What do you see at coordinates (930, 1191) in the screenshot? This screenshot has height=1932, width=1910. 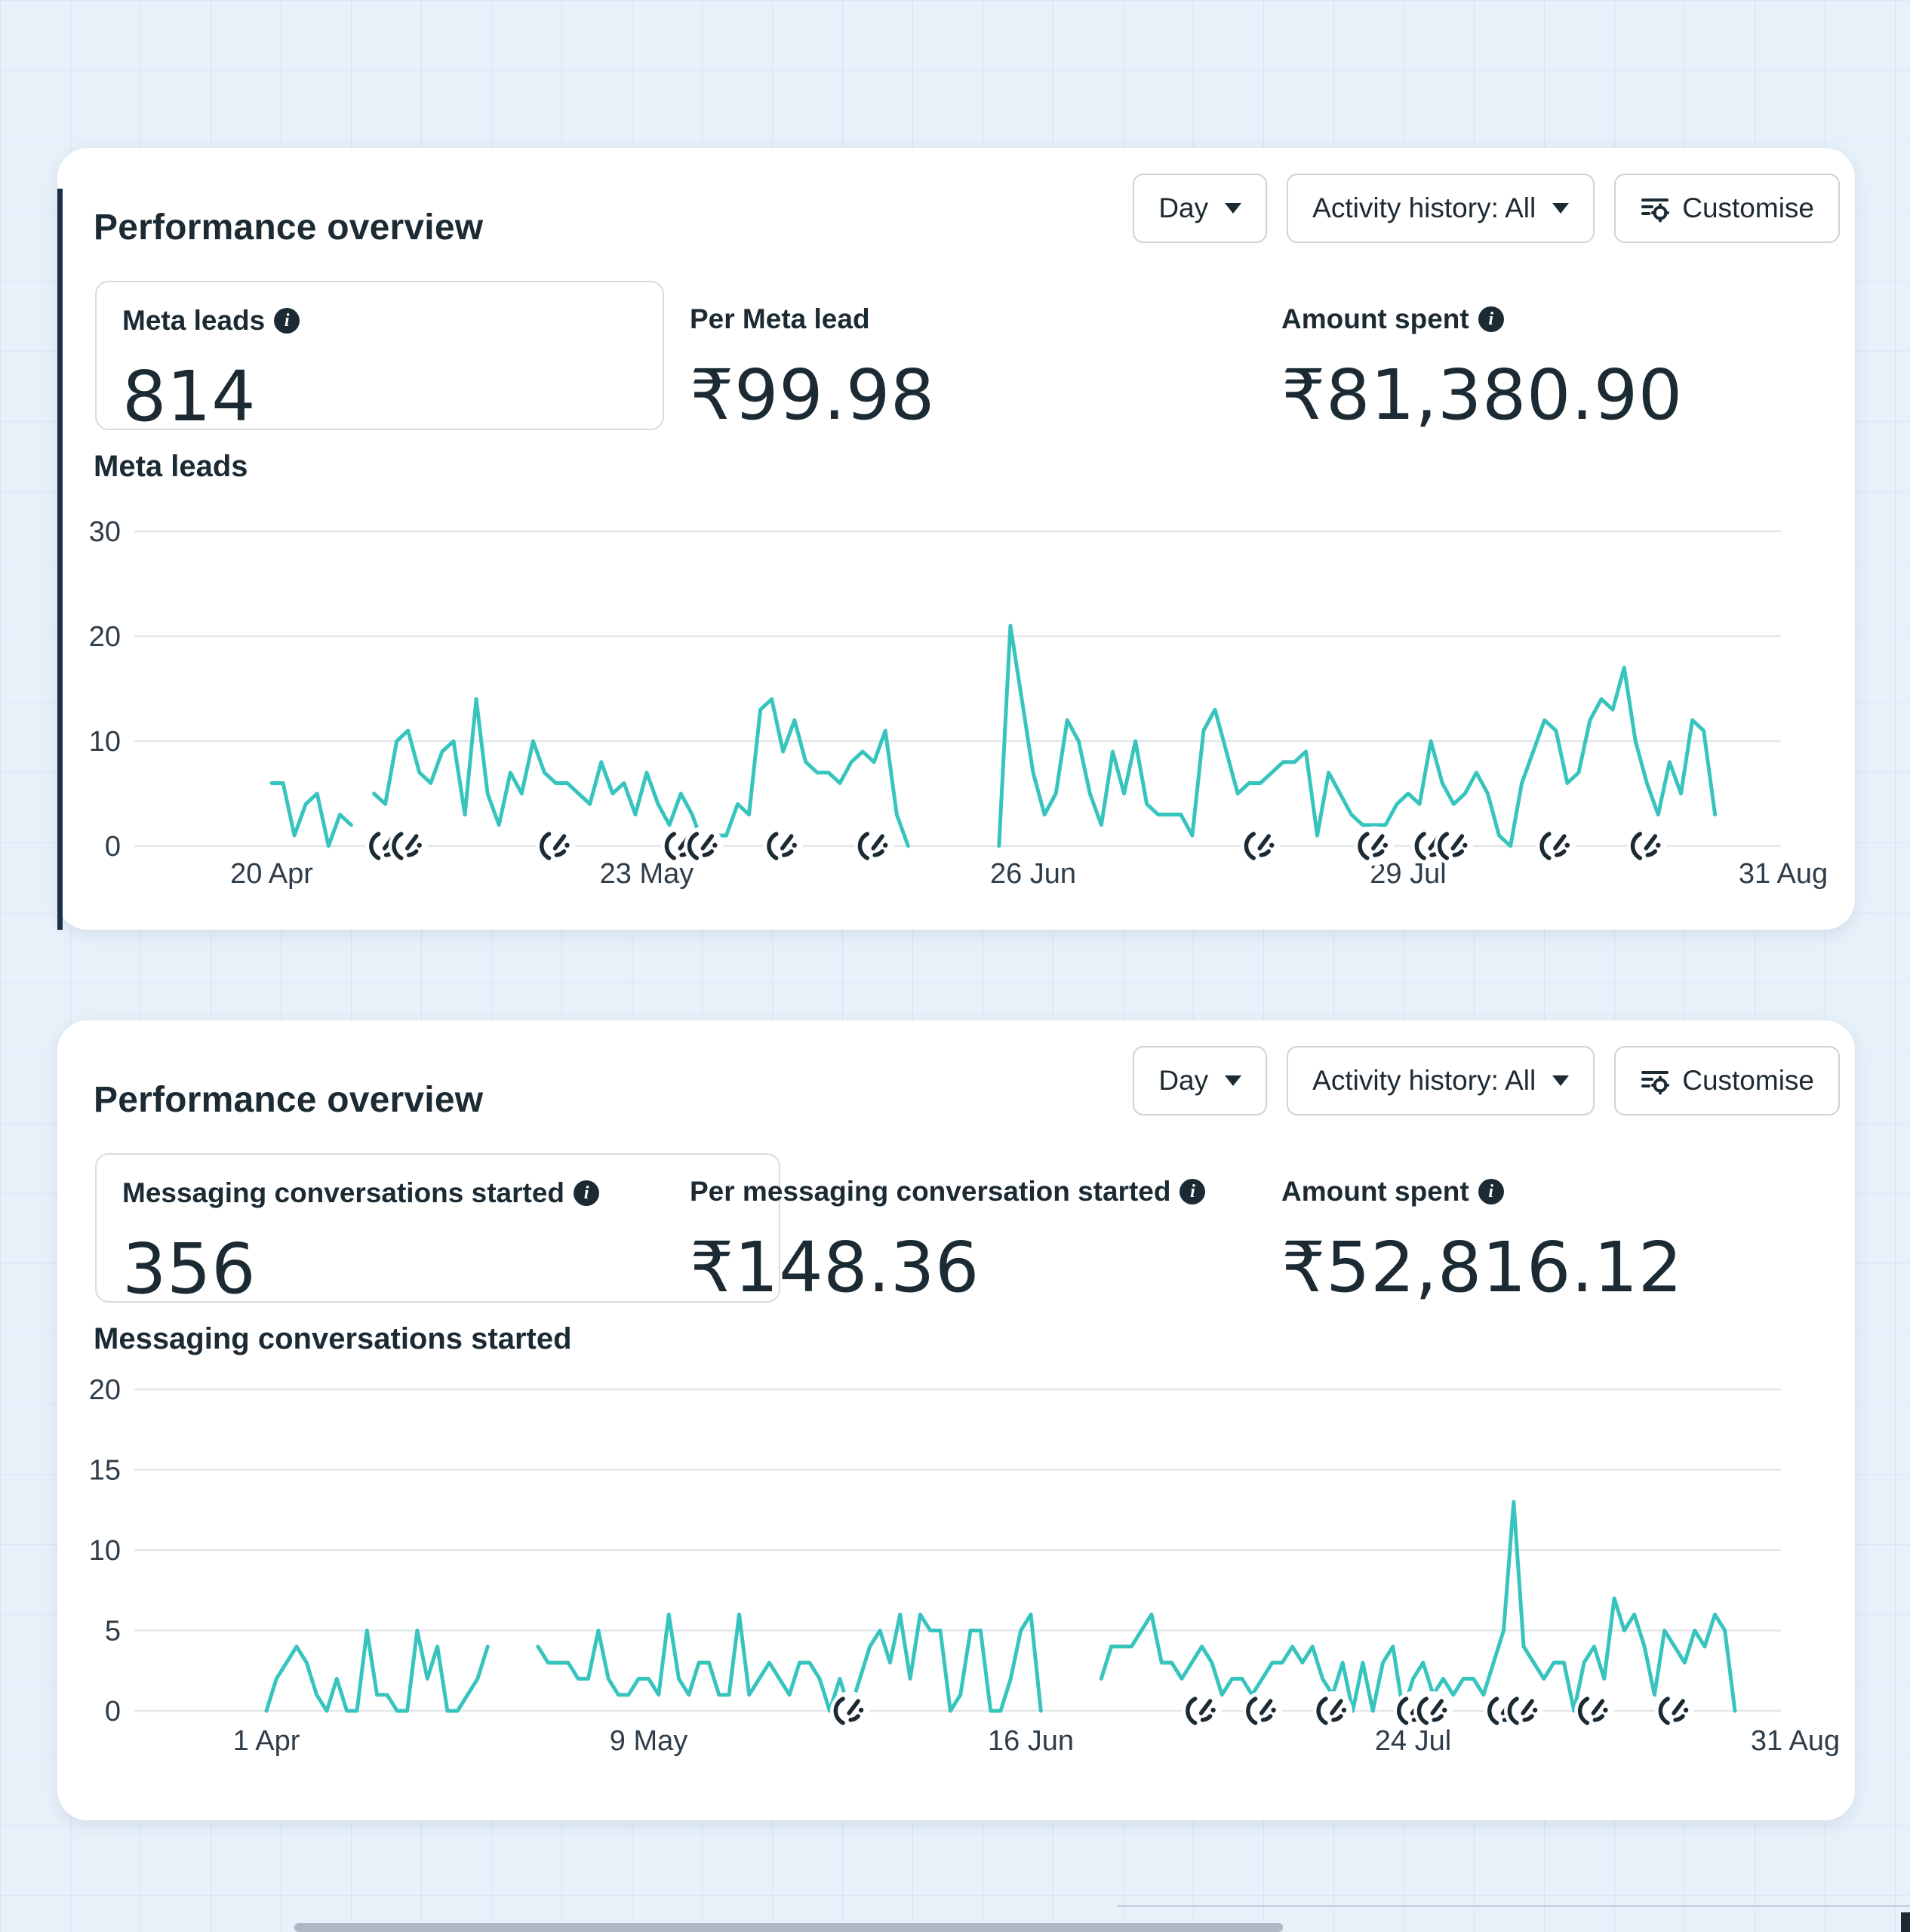 I see `metric-label: Per messaging conversation started` at bounding box center [930, 1191].